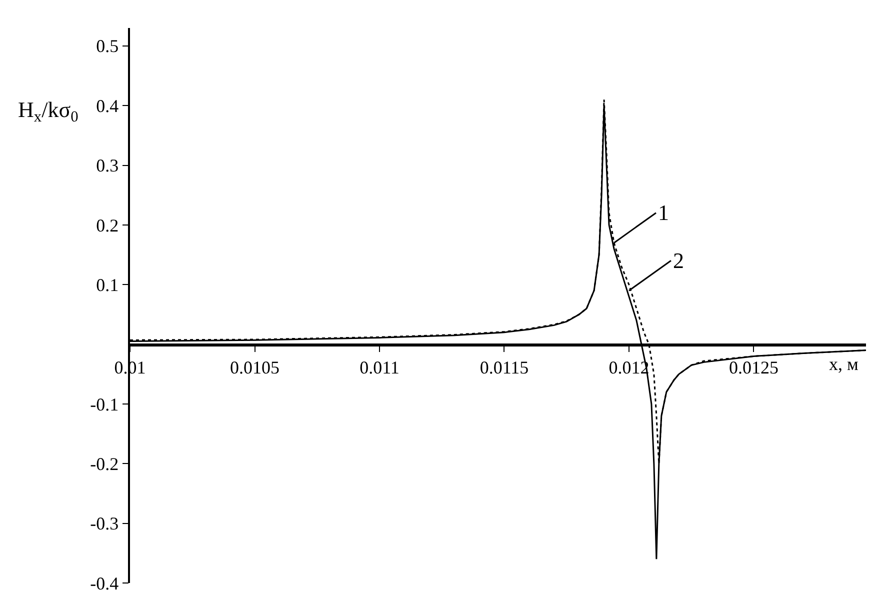 The width and height of the screenshot is (874, 605). What do you see at coordinates (107, 284) in the screenshot?
I see `y-tick-label: 0.1` at bounding box center [107, 284].